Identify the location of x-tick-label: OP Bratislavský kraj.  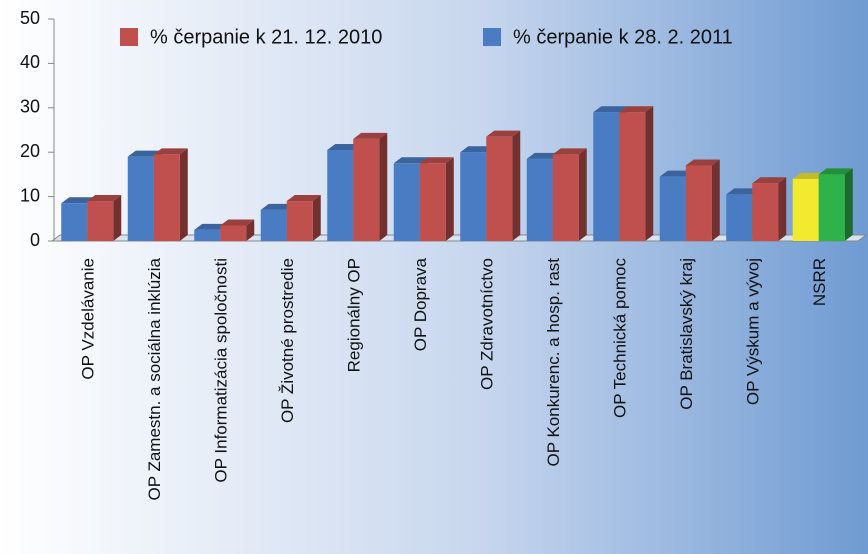
(686, 334).